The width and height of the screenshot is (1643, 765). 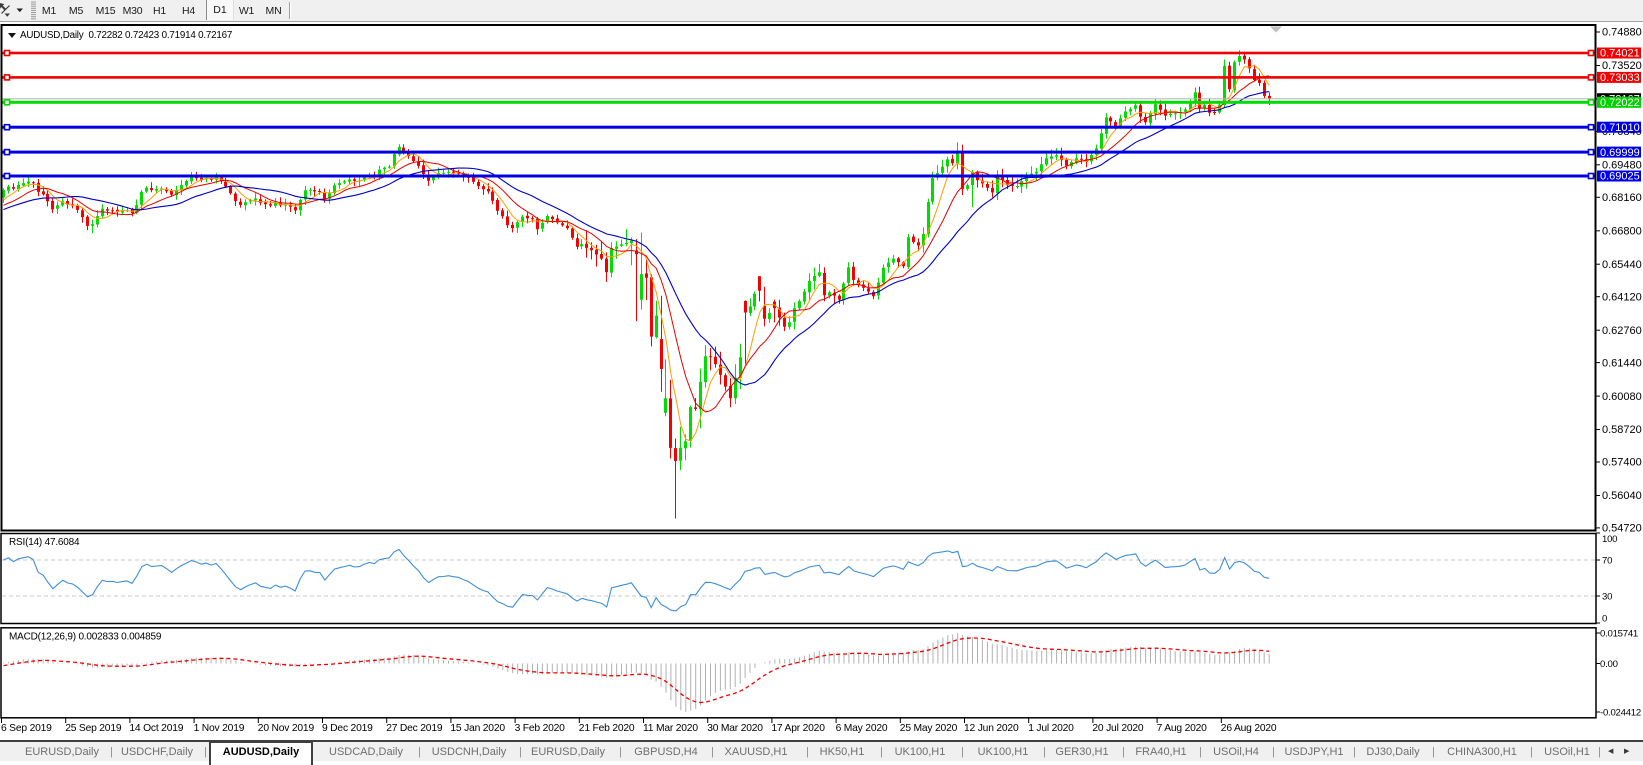 I want to click on svg-text: 0.73520, so click(x=1622, y=66).